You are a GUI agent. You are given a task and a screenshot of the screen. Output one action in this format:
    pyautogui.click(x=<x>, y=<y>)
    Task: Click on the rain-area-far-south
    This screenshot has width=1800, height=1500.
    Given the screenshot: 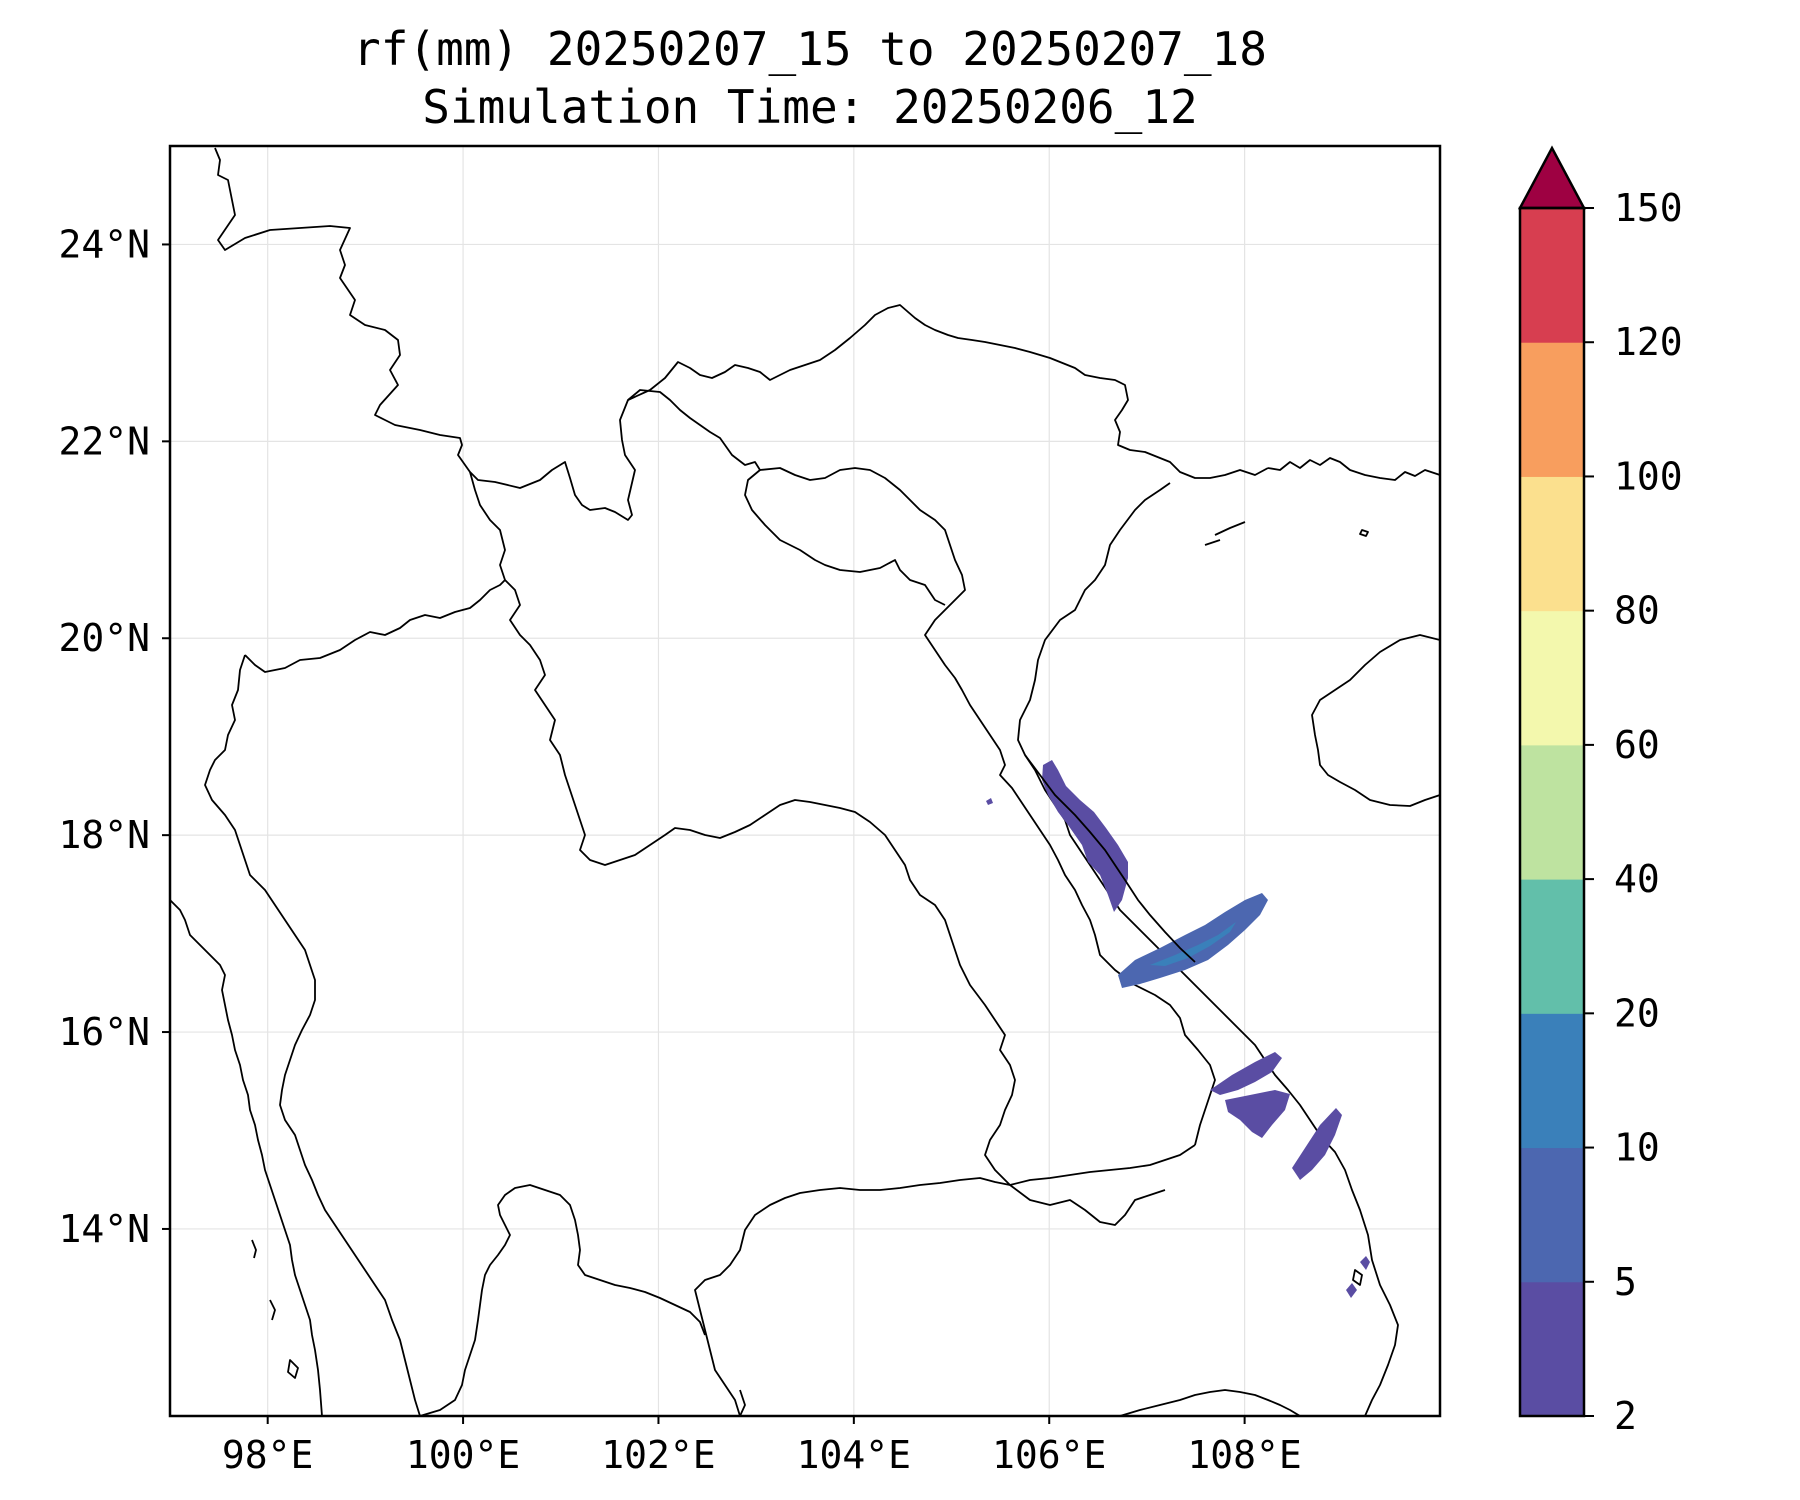 What is the action you would take?
    pyautogui.click(x=1358, y=1277)
    